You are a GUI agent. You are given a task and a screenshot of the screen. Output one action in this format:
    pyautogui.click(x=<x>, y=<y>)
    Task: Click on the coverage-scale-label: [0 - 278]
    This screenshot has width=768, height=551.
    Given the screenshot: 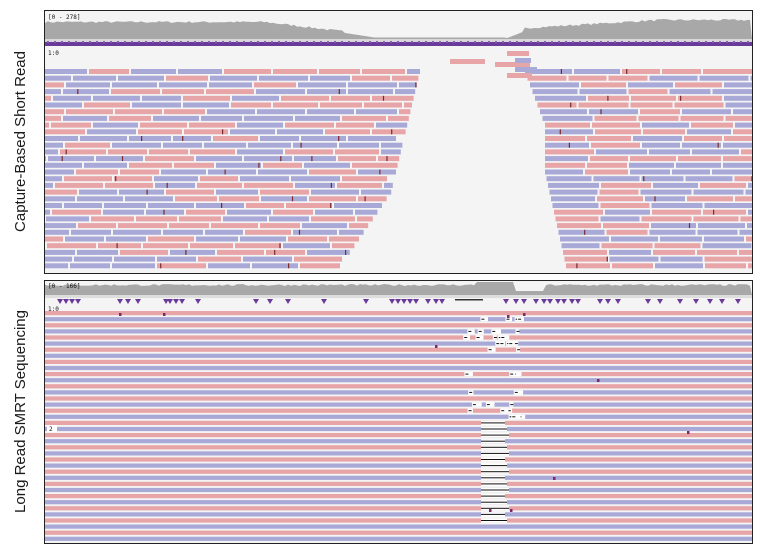 What is the action you would take?
    pyautogui.click(x=64, y=17)
    